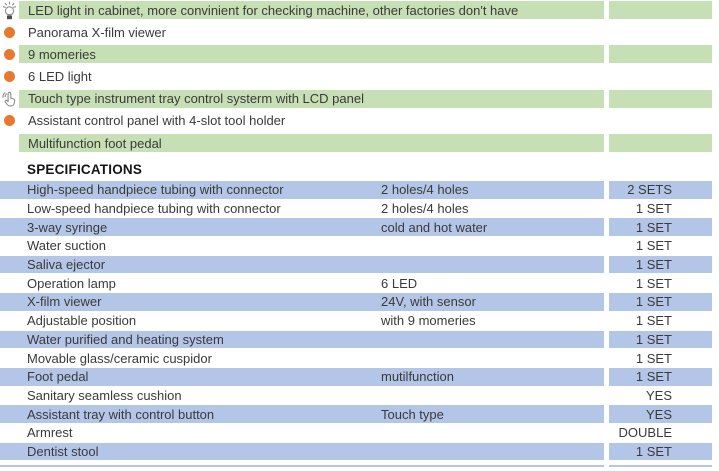  Describe the element at coordinates (104, 395) in the screenshot. I see `spec-name: Sanitary seamless cushion` at that location.